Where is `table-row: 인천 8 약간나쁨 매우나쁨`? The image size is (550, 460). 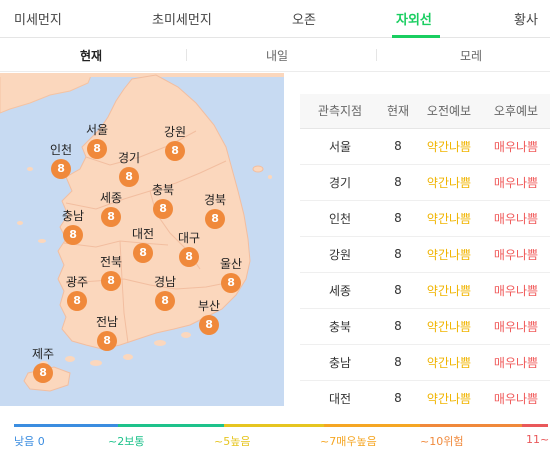
table-row: 인천 8 약간나쁨 매우나쁨 is located at coordinates (425, 218).